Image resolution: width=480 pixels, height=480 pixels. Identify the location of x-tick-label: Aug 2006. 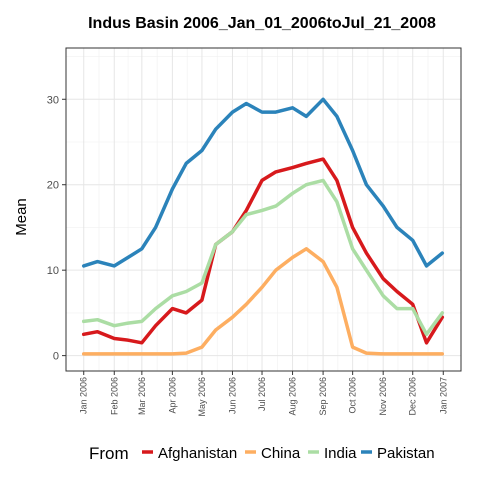
(293, 396).